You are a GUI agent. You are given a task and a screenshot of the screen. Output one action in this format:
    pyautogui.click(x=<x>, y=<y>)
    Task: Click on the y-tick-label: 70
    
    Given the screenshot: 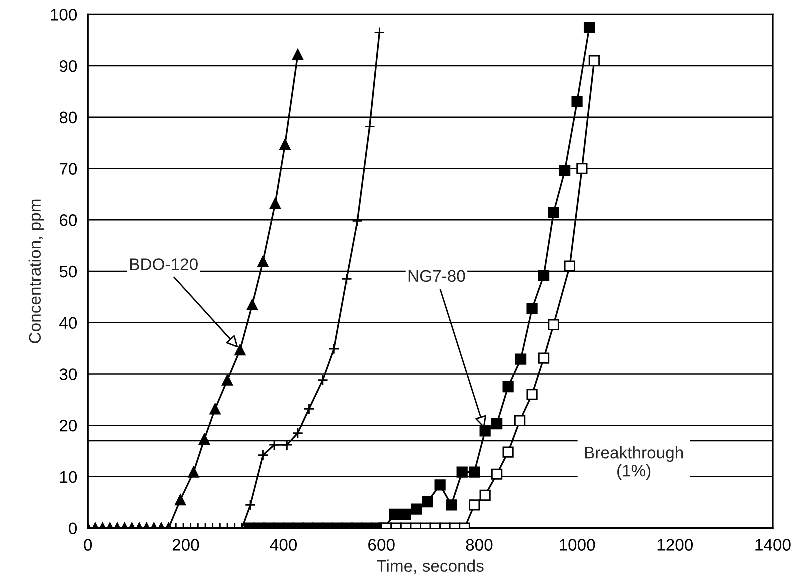 What is the action you would take?
    pyautogui.click(x=69, y=169)
    